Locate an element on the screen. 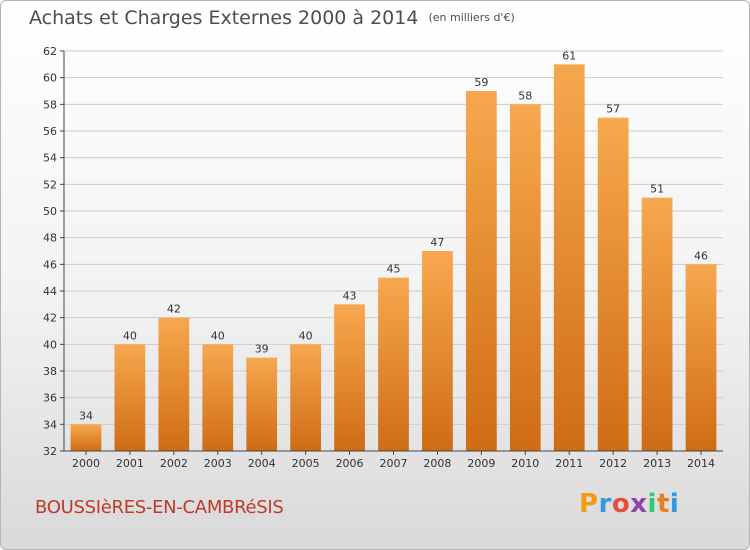 This screenshot has width=750, height=550. y-tick-label: 52 is located at coordinates (50, 184).